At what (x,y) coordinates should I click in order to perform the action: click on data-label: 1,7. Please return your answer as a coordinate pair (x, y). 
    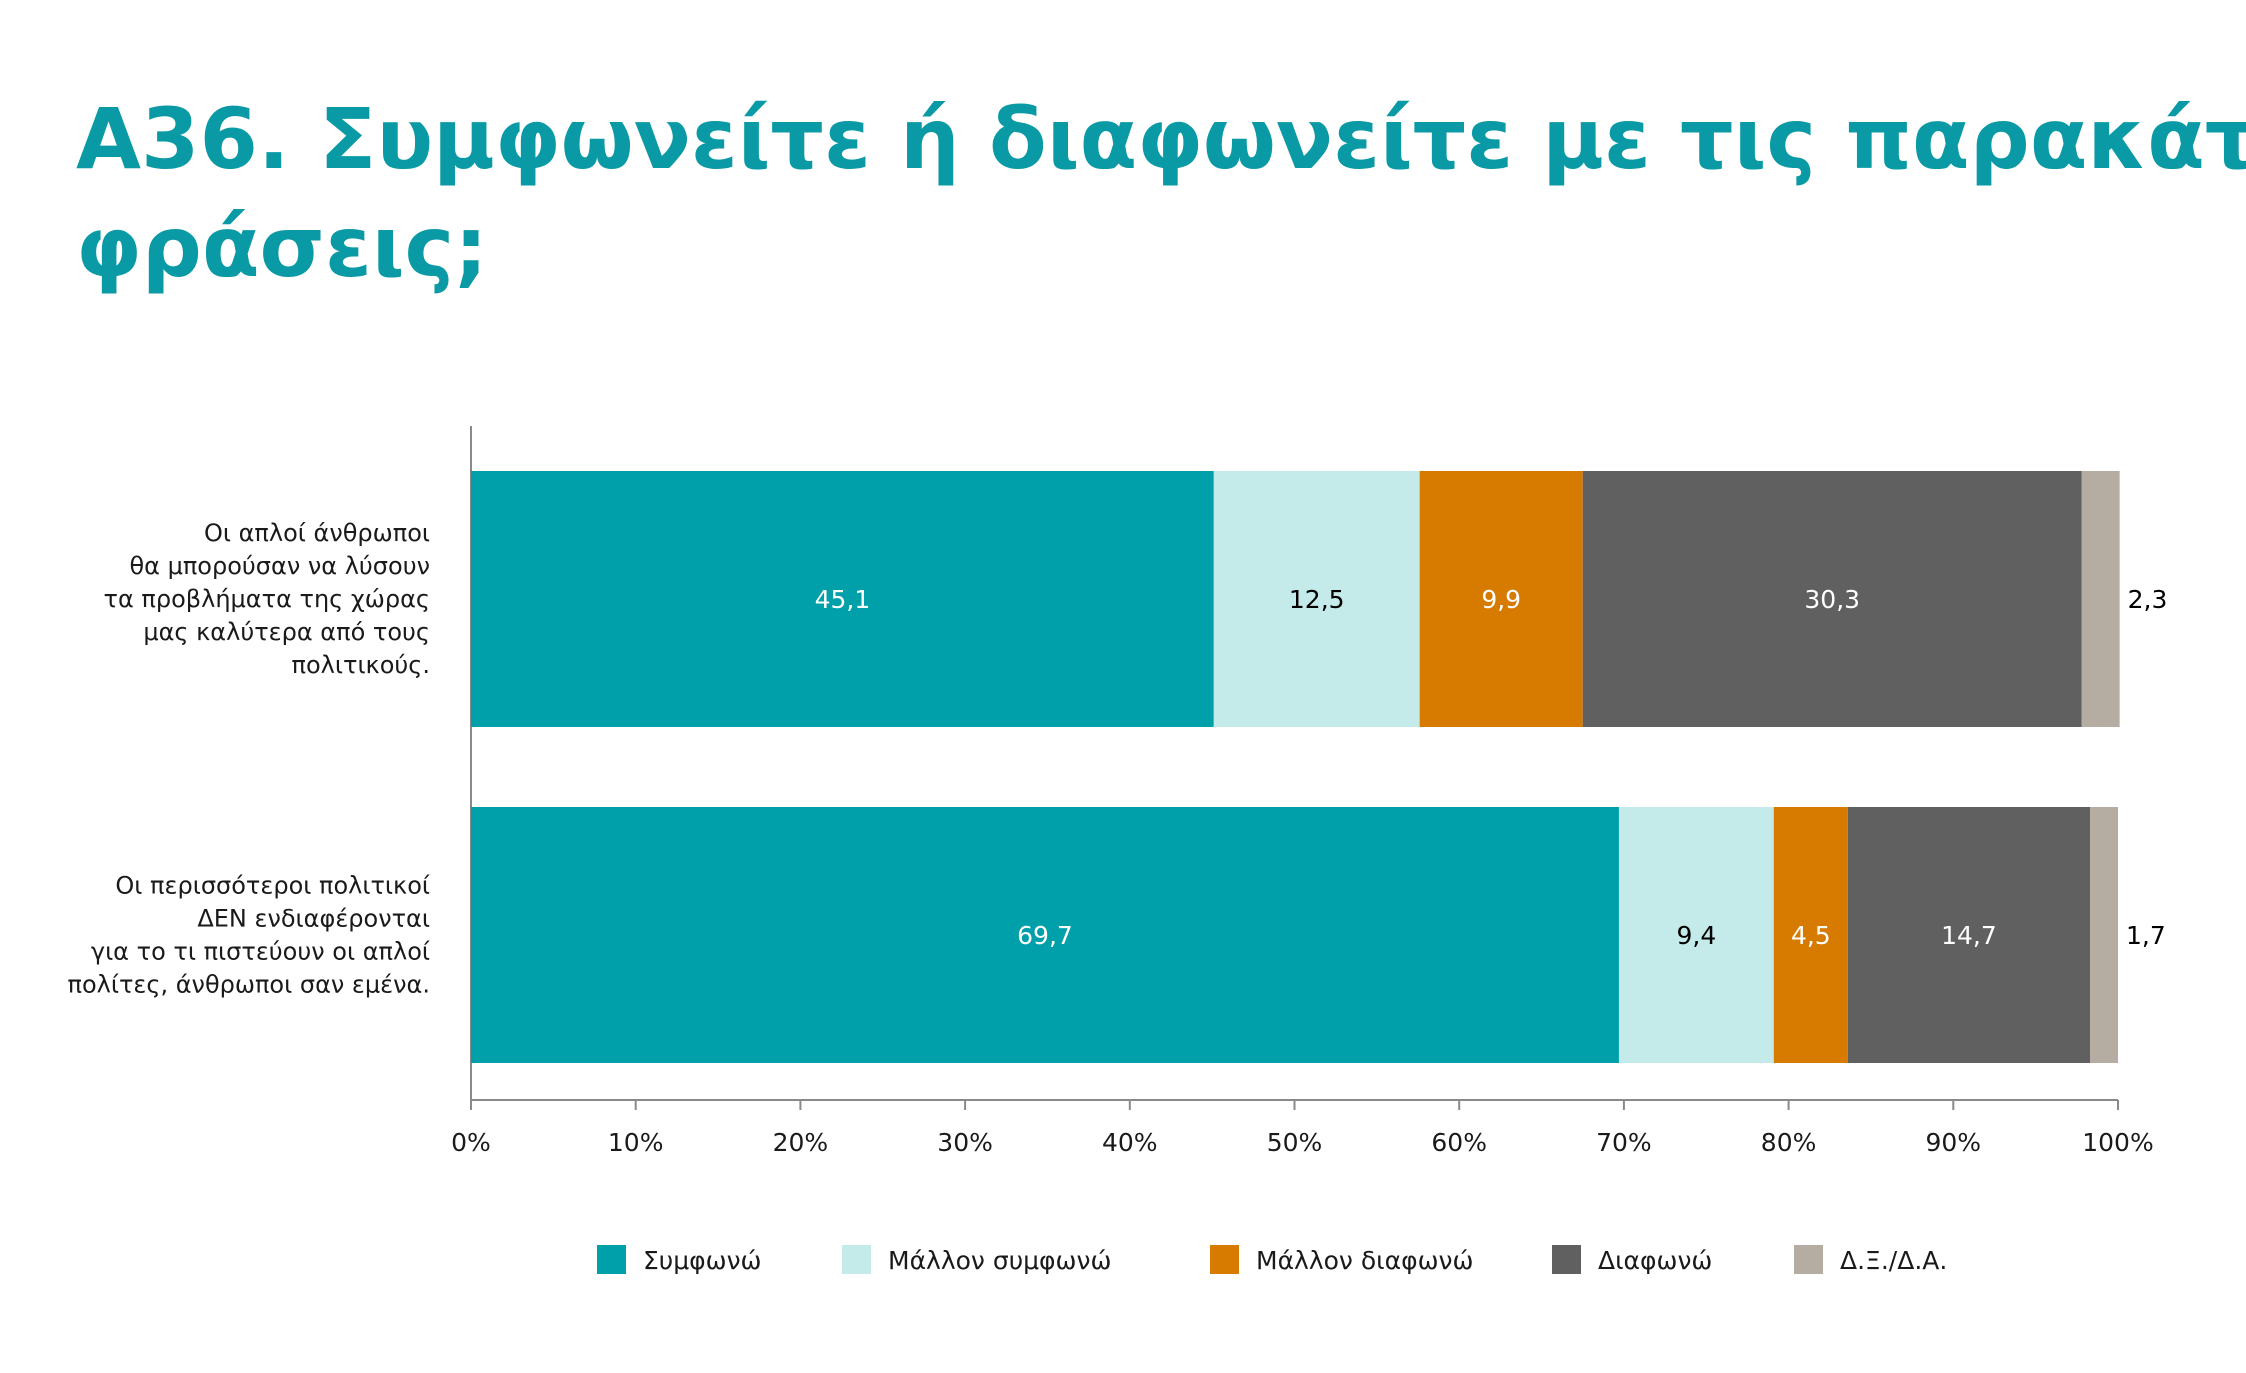
    Looking at the image, I should click on (2146, 935).